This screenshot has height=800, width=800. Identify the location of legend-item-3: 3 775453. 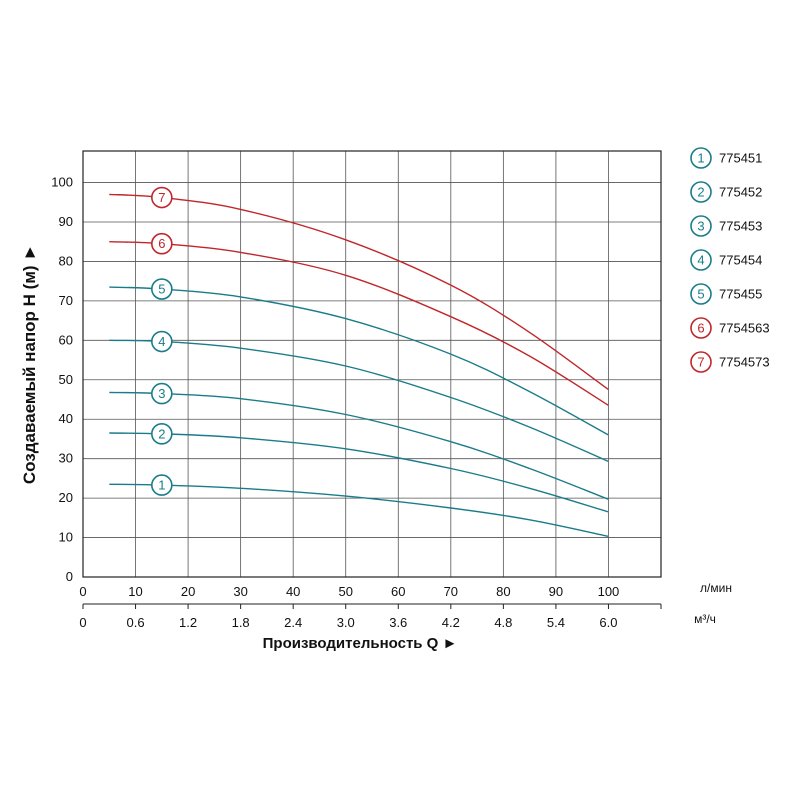
(726, 226).